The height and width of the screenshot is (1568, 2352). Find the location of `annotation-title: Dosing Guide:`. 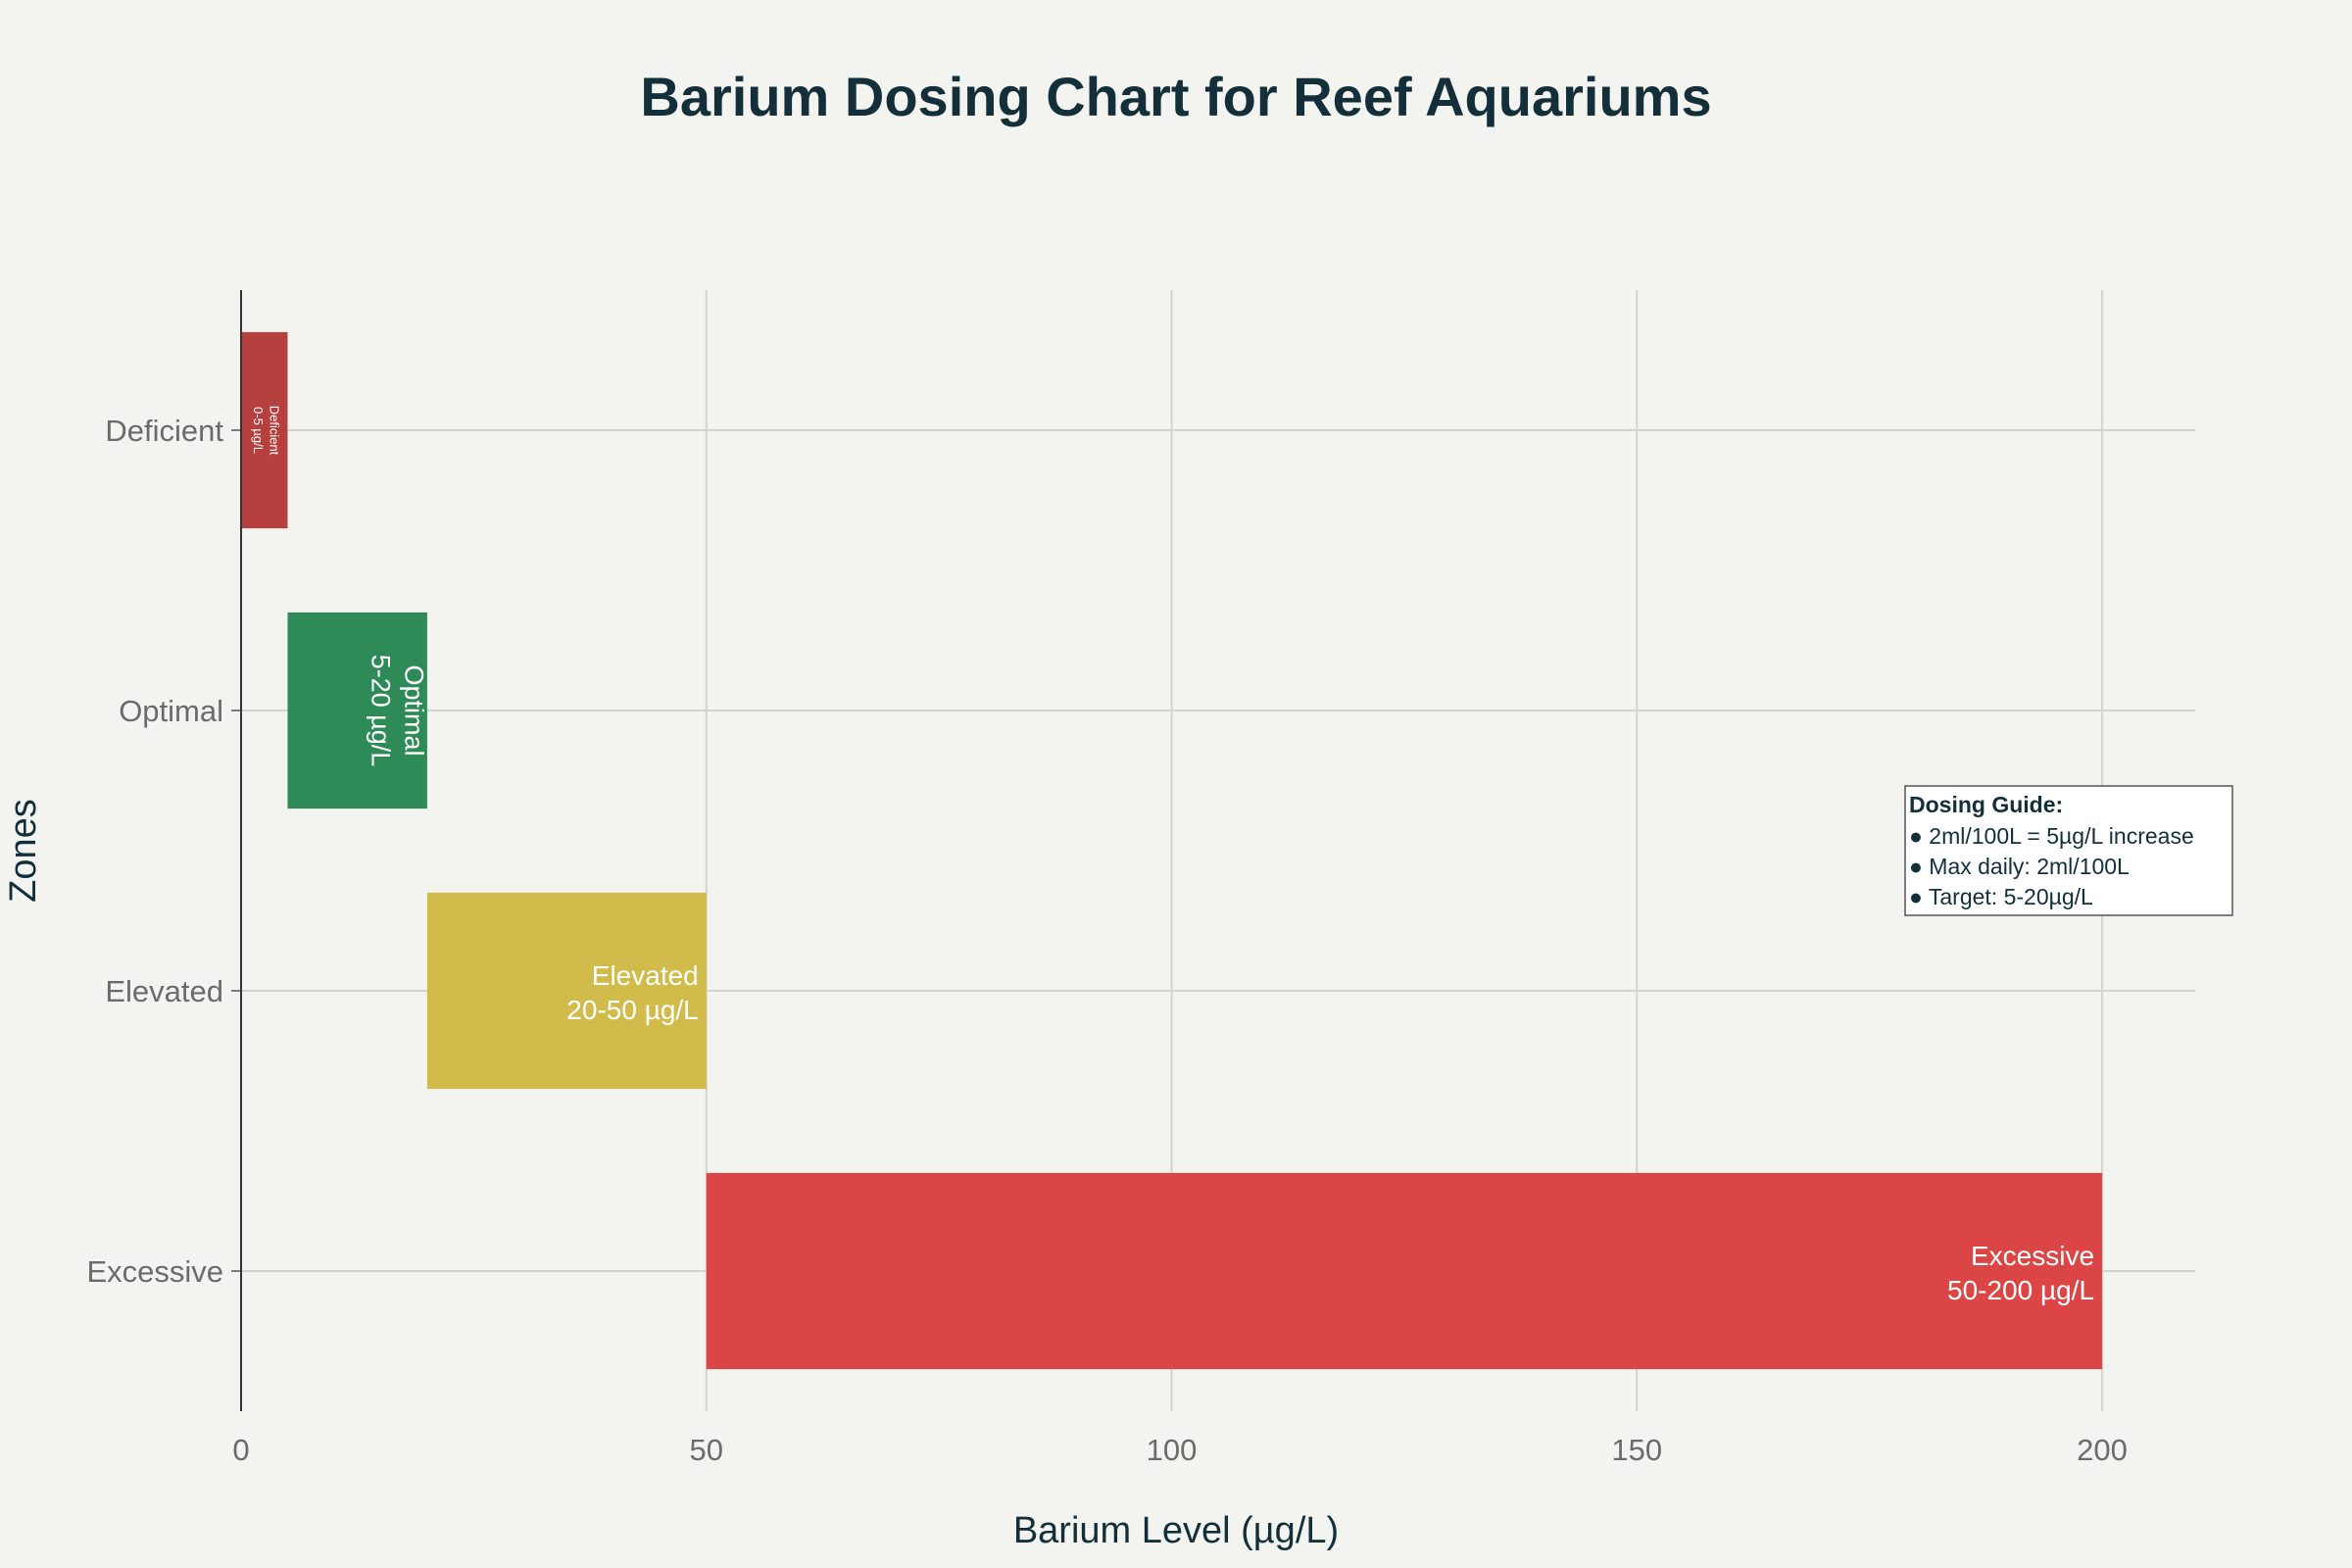

annotation-title: Dosing Guide: is located at coordinates (1986, 804).